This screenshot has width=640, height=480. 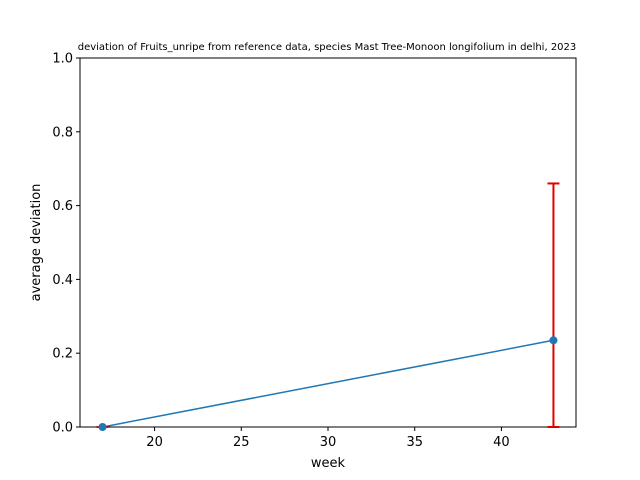 I want to click on y-tick-label: 0.2, so click(x=62, y=354).